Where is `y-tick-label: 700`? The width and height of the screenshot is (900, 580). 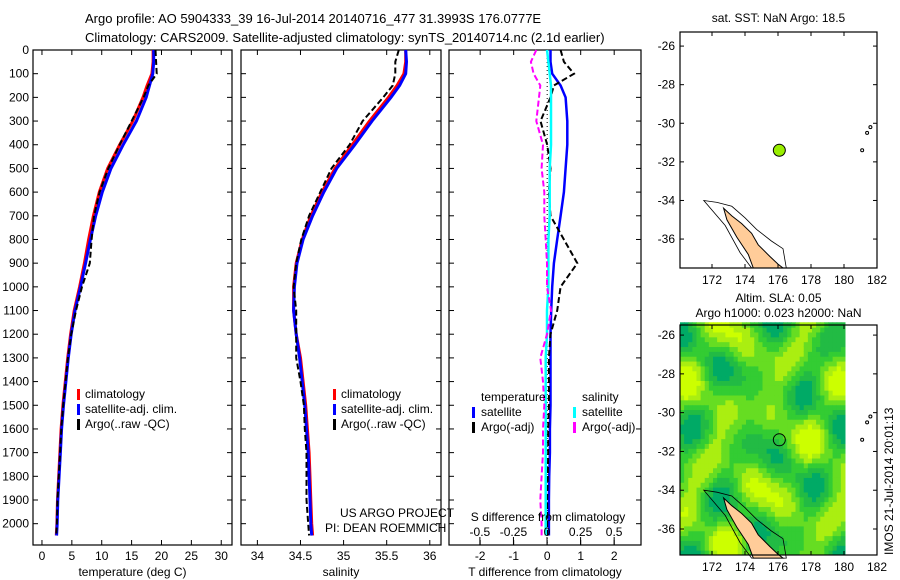
y-tick-label: 700 is located at coordinates (19, 216).